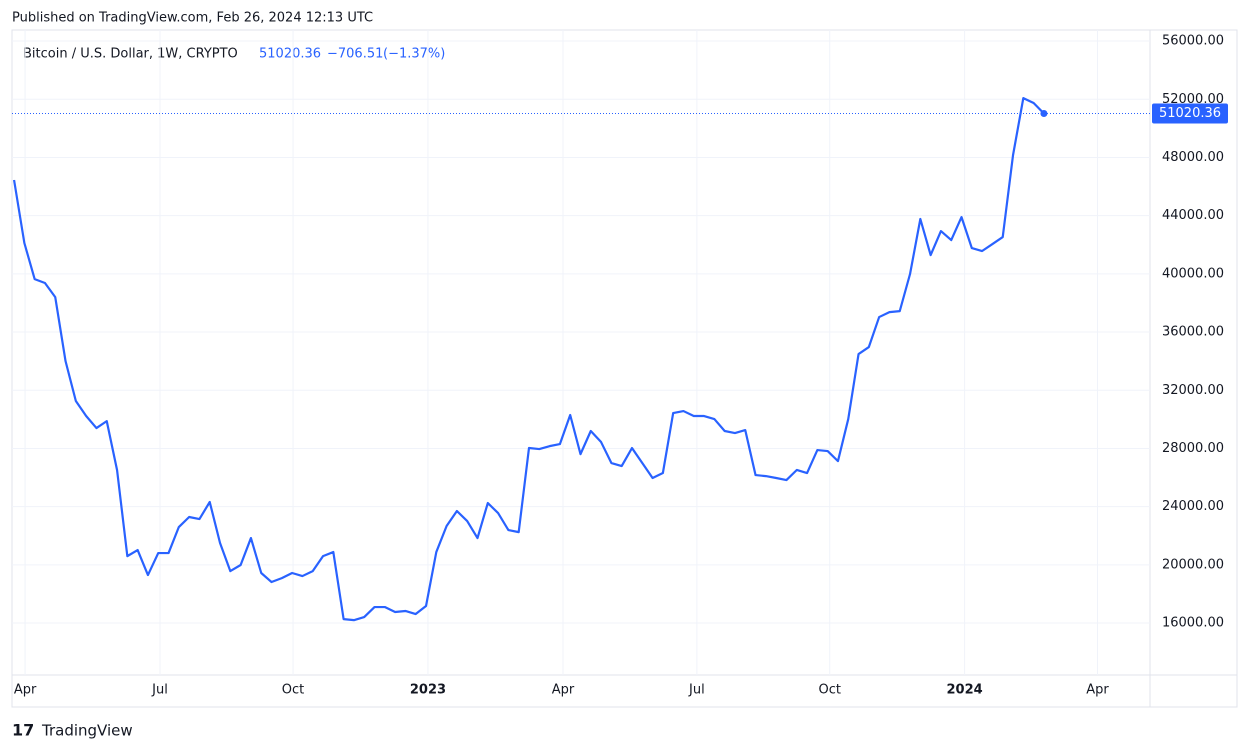  Describe the element at coordinates (290, 54) in the screenshot. I see `last-price: 51020.36` at that location.